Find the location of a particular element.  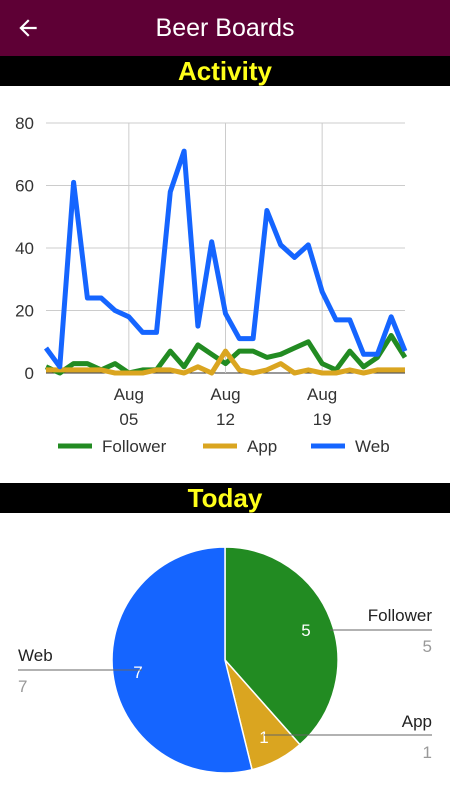

x-tick-label: 12 is located at coordinates (225, 419).